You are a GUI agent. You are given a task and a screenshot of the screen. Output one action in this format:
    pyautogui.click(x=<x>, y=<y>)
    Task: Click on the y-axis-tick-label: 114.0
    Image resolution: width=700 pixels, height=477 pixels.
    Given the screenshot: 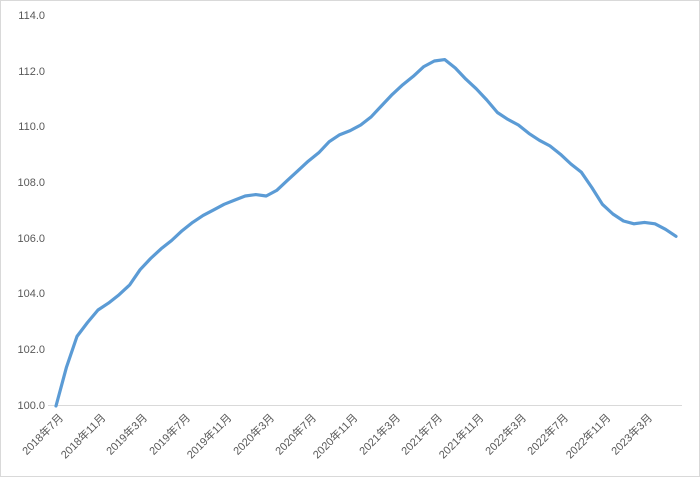 What is the action you would take?
    pyautogui.click(x=31, y=16)
    